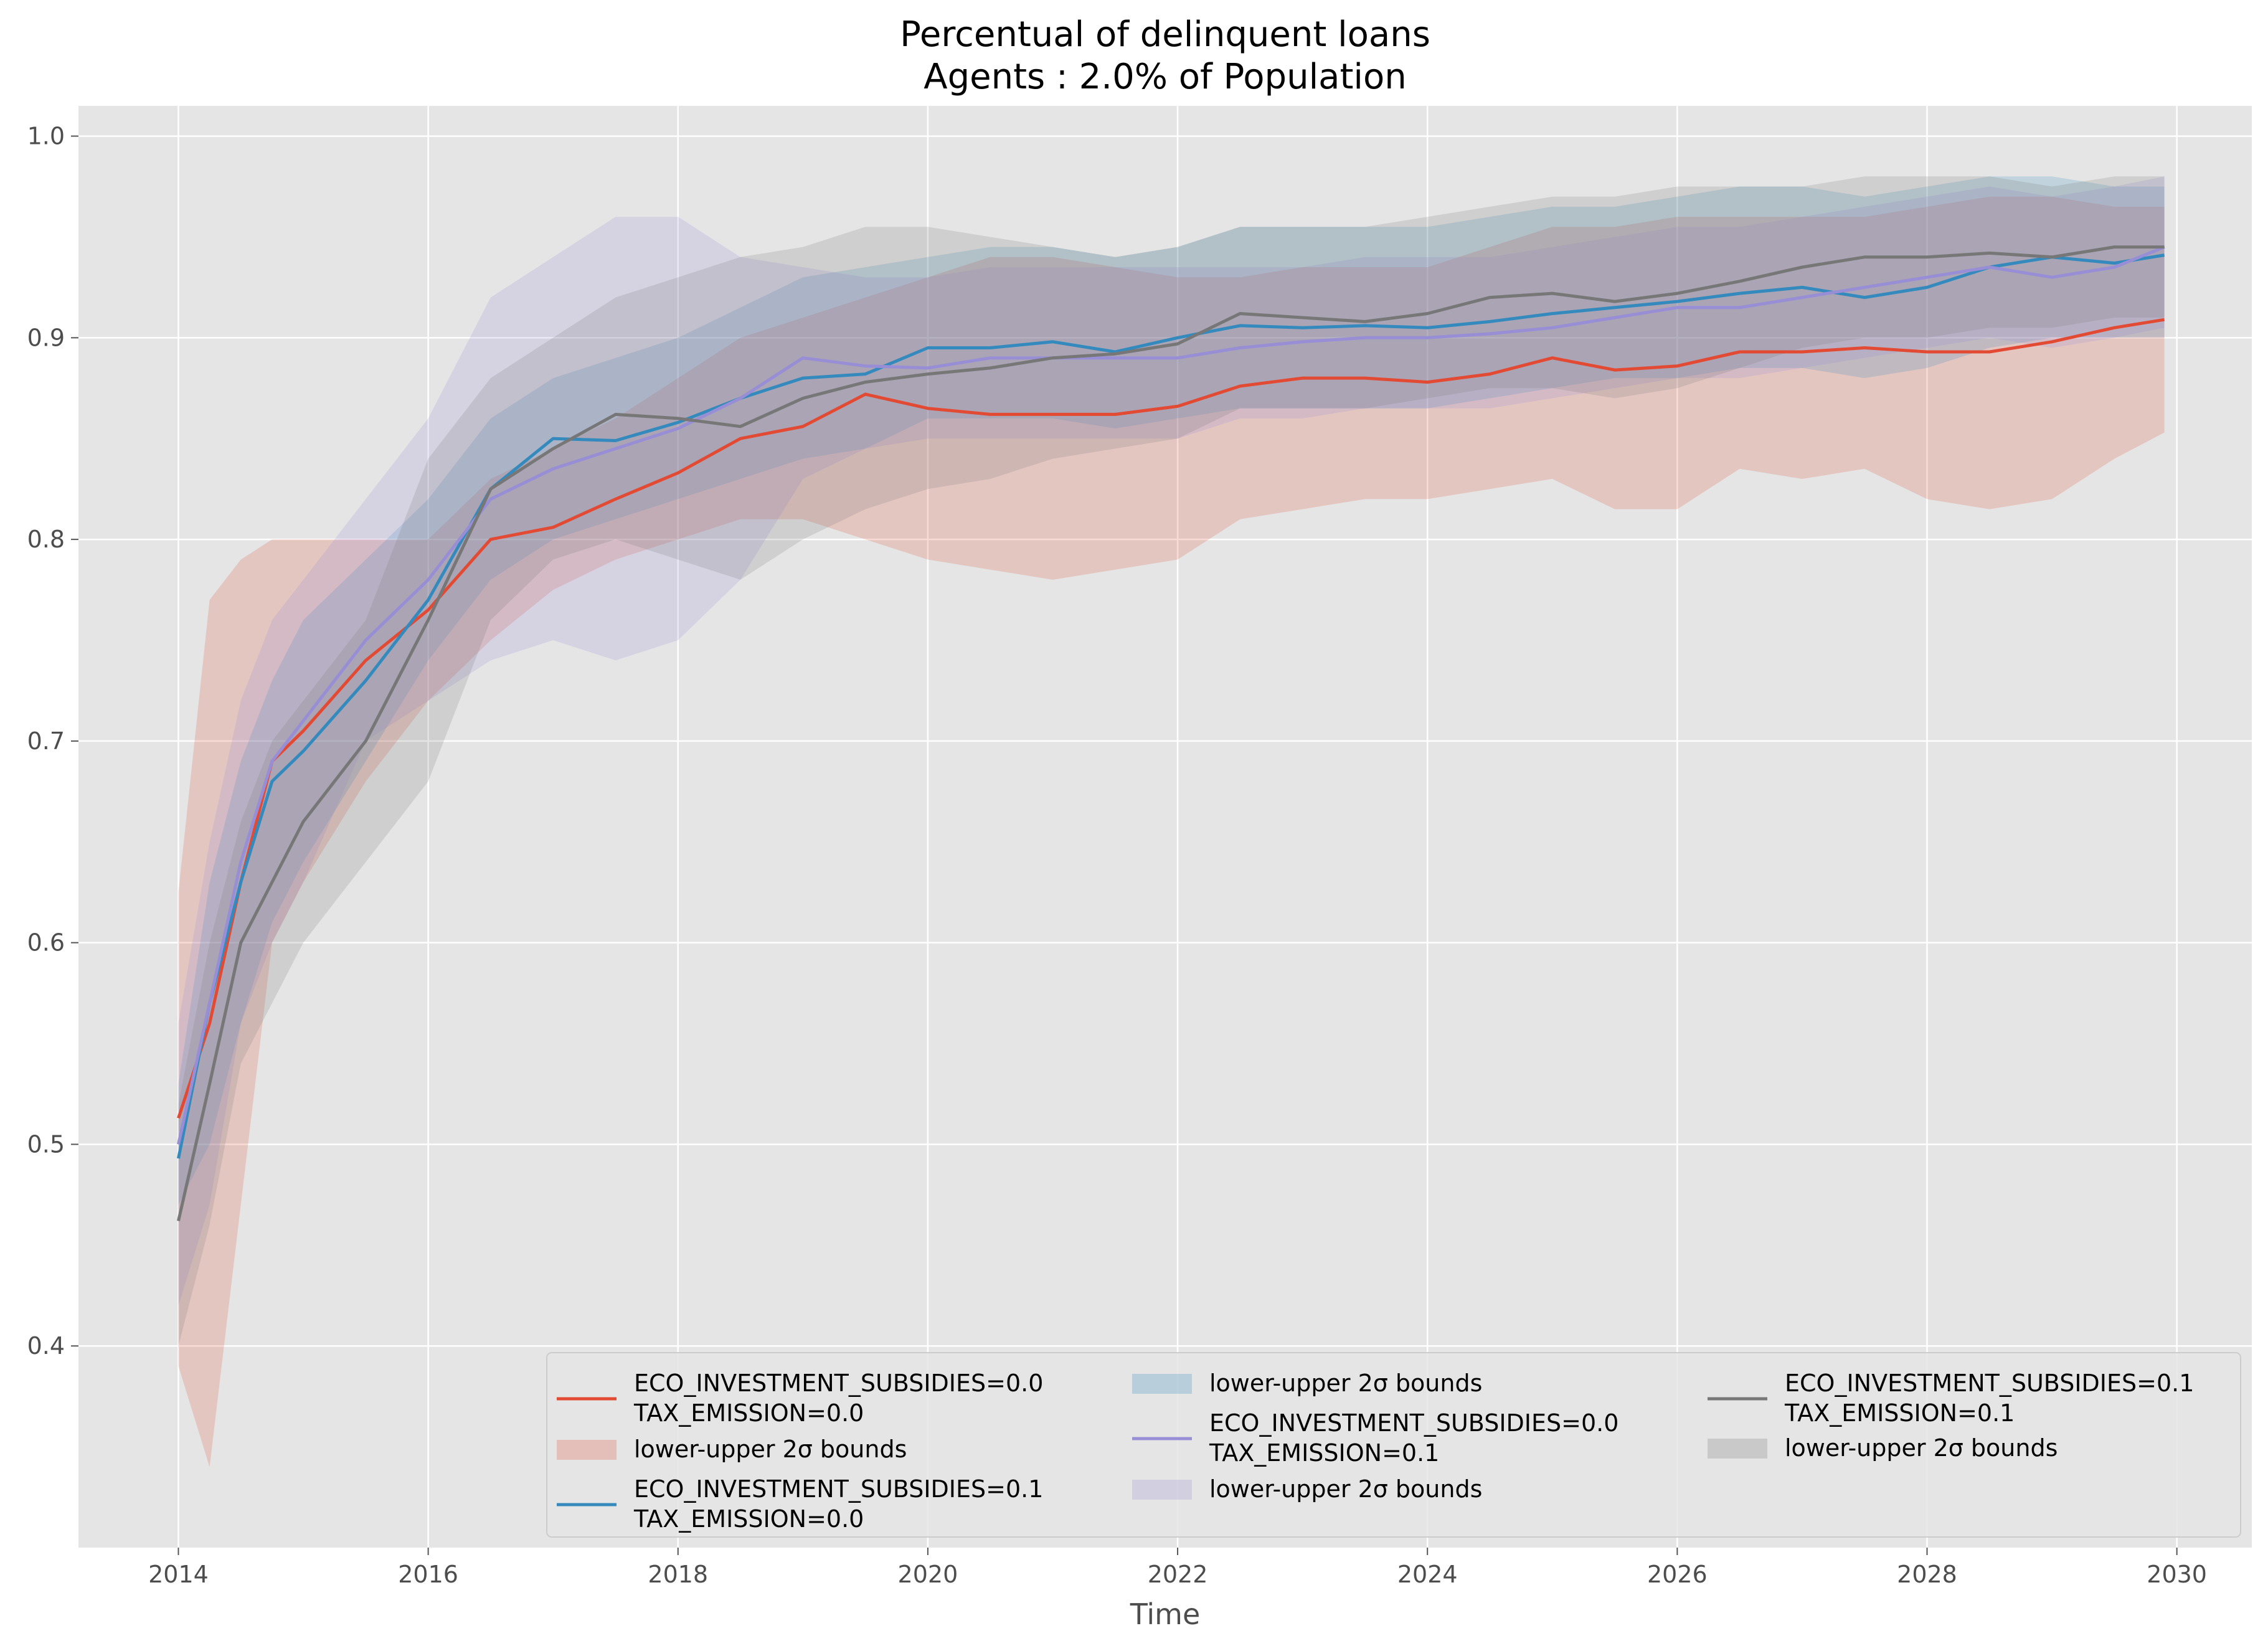 Image resolution: width=2268 pixels, height=1646 pixels. What do you see at coordinates (46, 136) in the screenshot?
I see `y-tick-label: 1.0` at bounding box center [46, 136].